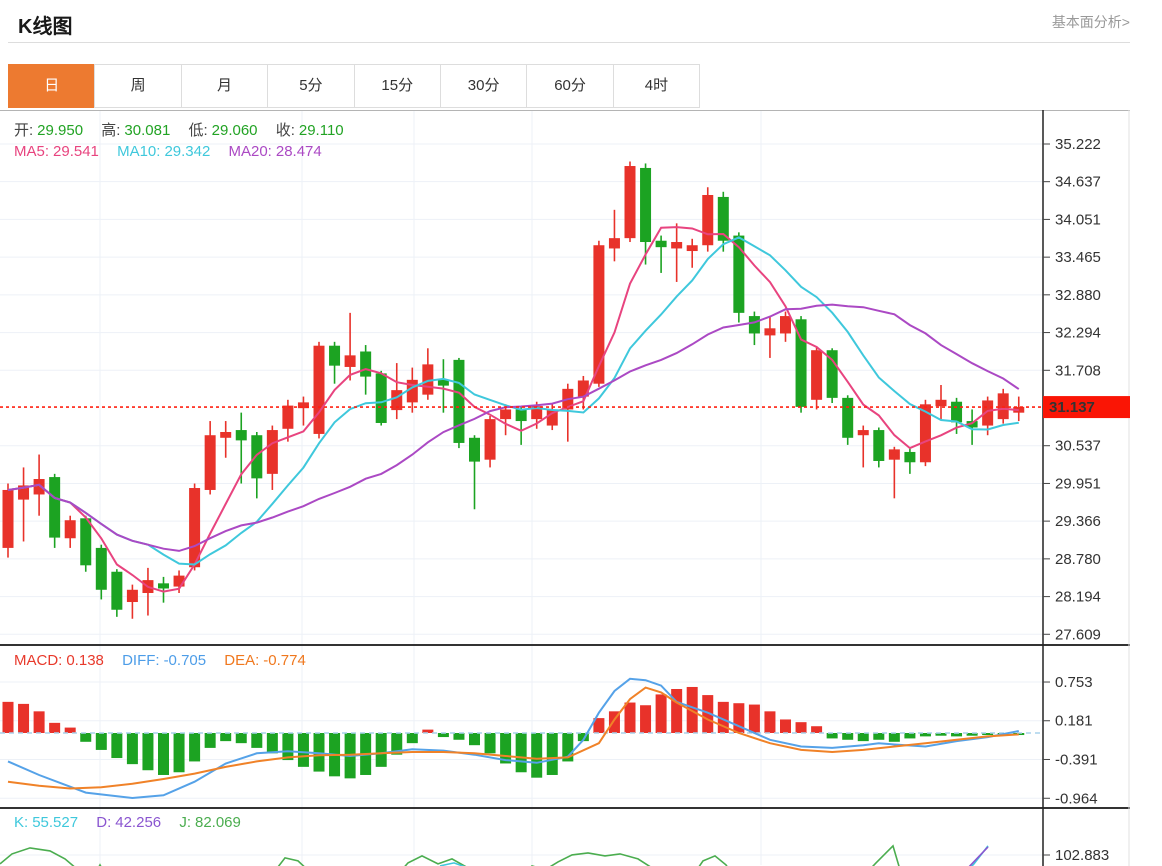  Describe the element at coordinates (1076, 759) in the screenshot. I see `svg-text: -0.391` at that location.